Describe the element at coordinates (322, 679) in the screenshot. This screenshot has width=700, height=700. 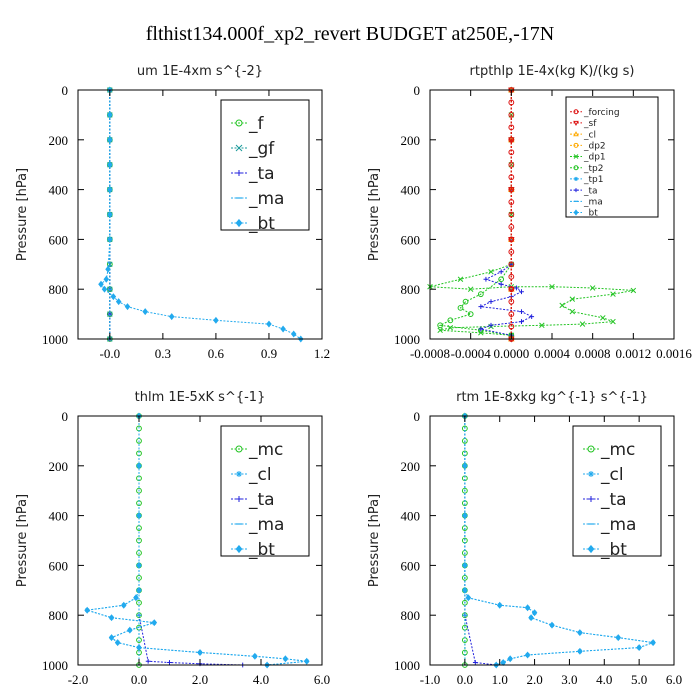
I see `x-tick-label: 6.0` at that location.